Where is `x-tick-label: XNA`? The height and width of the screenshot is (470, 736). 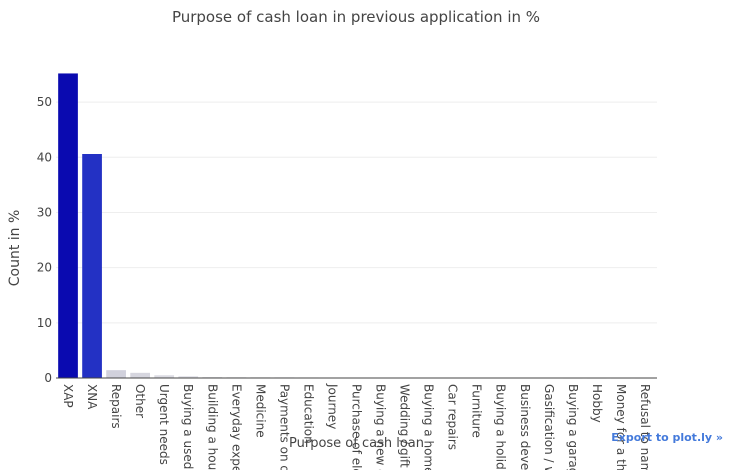
x-tick-label: XNA is located at coordinates (92, 397).